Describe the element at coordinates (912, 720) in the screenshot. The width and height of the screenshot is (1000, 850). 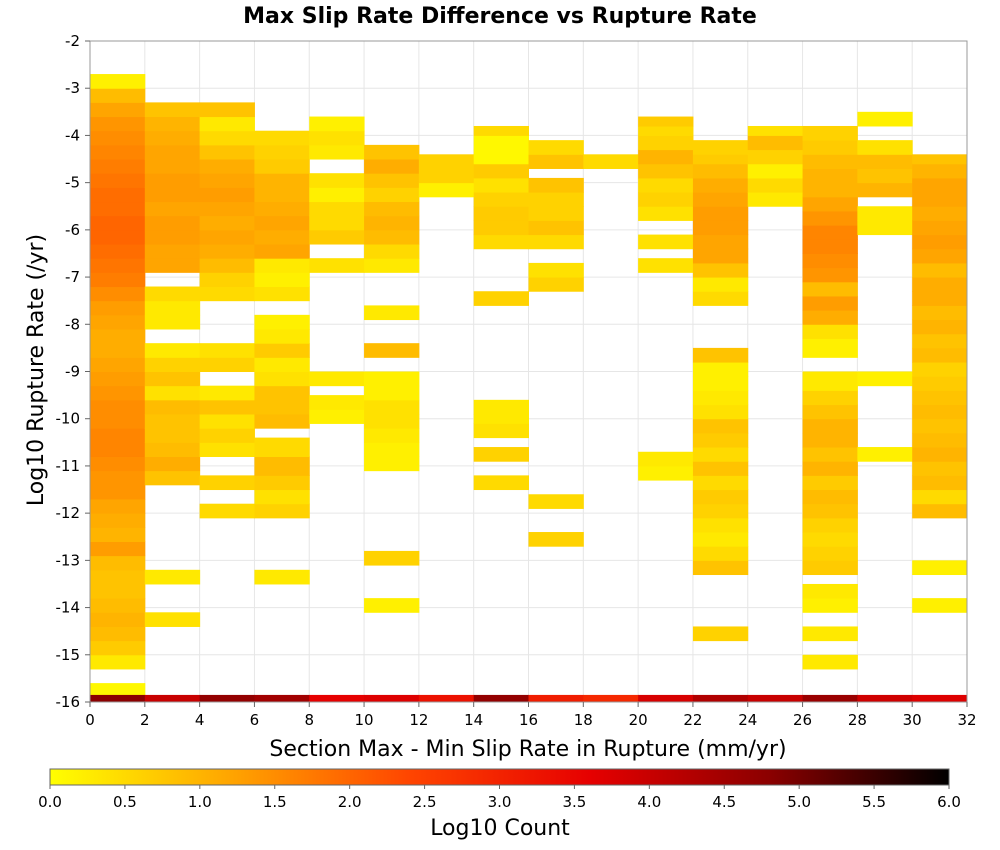
I see `x-tick-label: 30` at that location.